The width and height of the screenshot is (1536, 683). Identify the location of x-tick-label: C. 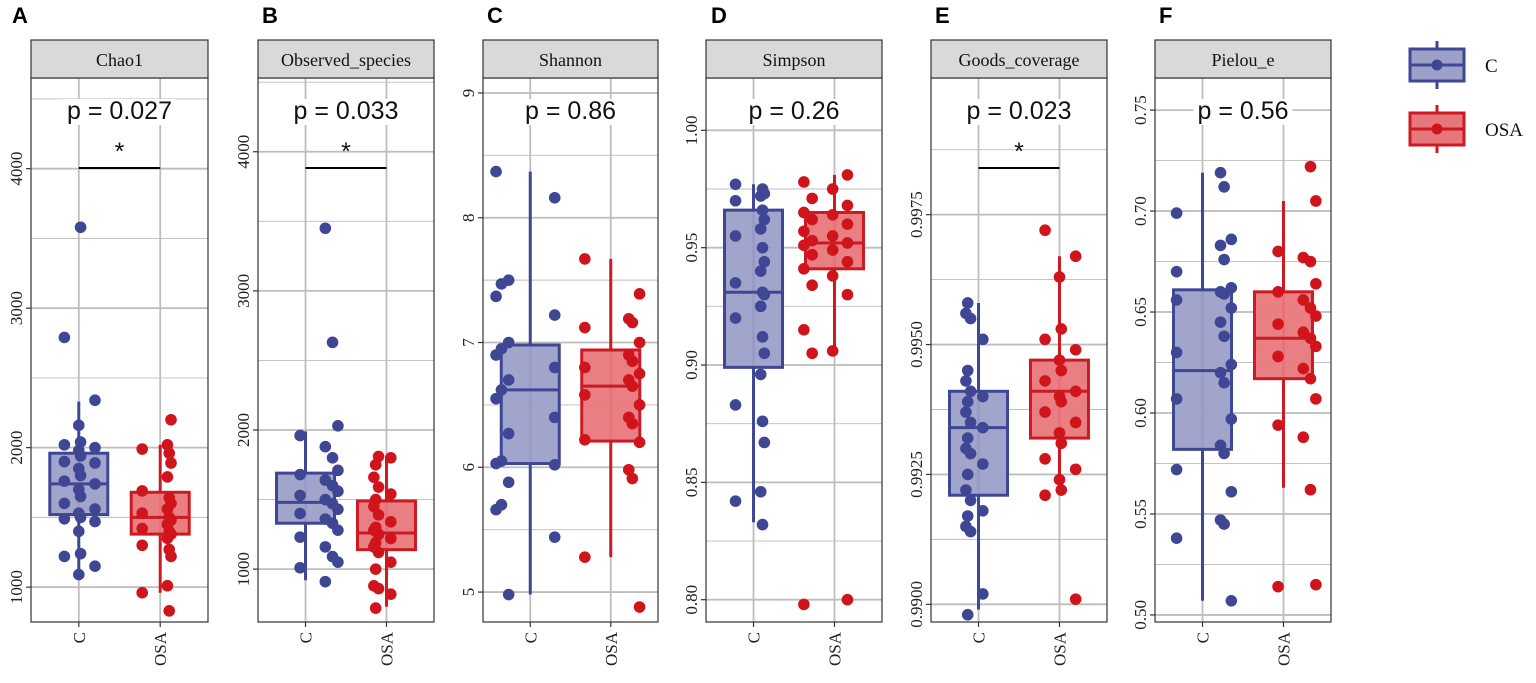
(1203, 637).